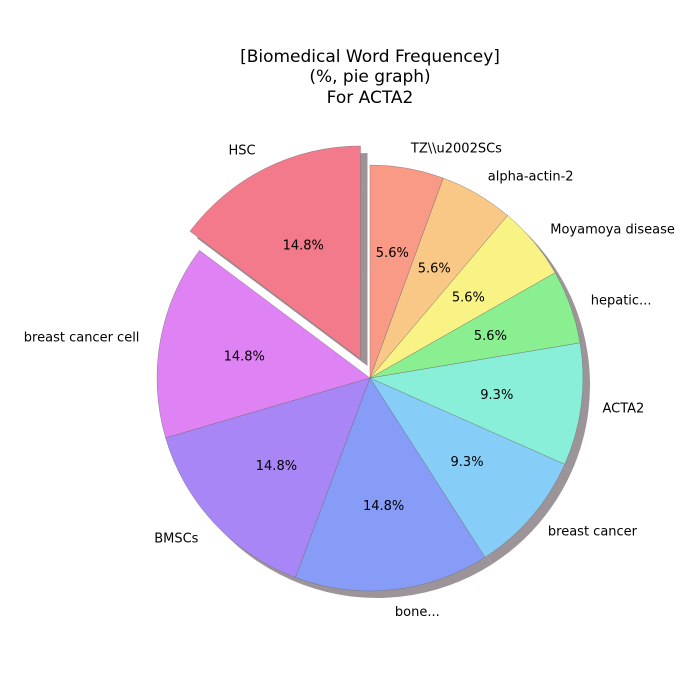 This screenshot has height=700, width=700. I want to click on slice-9-percent-label: 5.6%, so click(392, 253).